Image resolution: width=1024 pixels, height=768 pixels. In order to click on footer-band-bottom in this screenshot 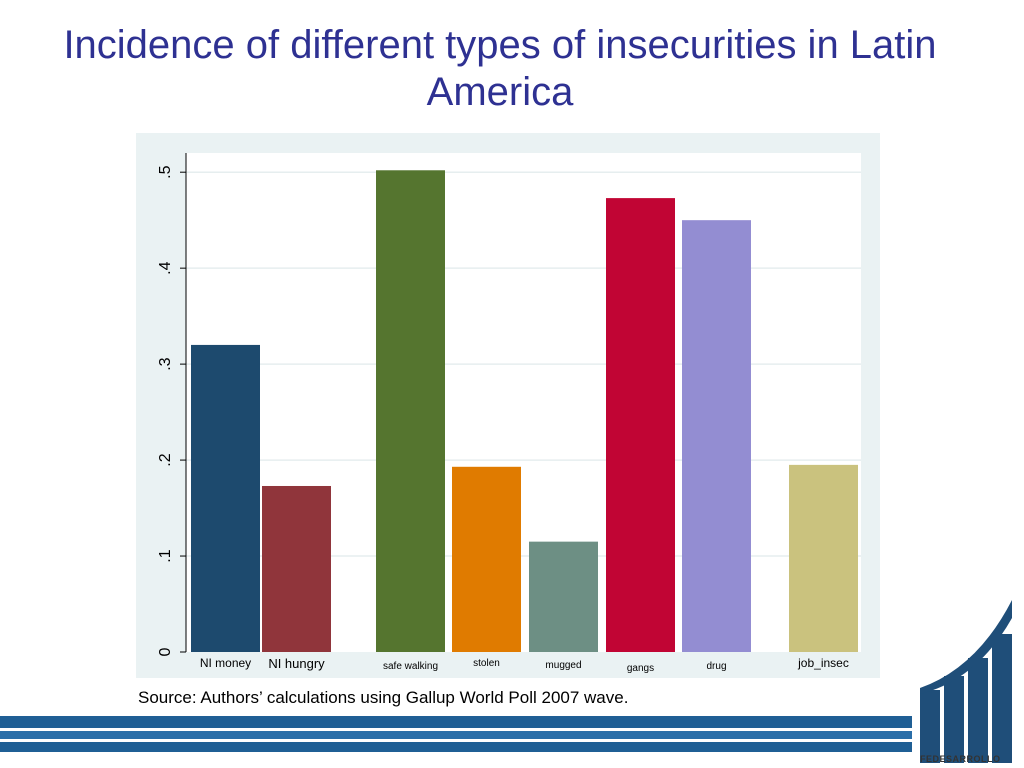, I will do `click(456, 747)`.